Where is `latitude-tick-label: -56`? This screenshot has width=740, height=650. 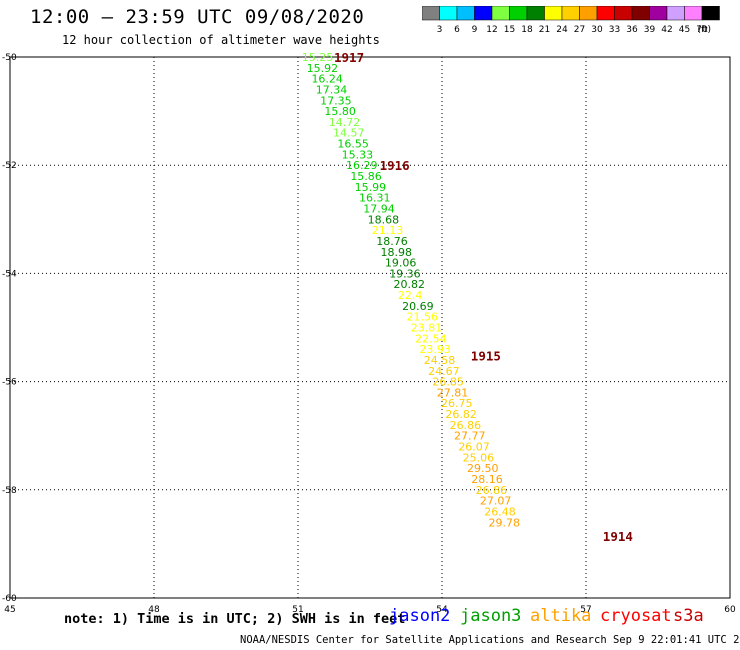
latitude-tick-label: -56 is located at coordinates (9, 383).